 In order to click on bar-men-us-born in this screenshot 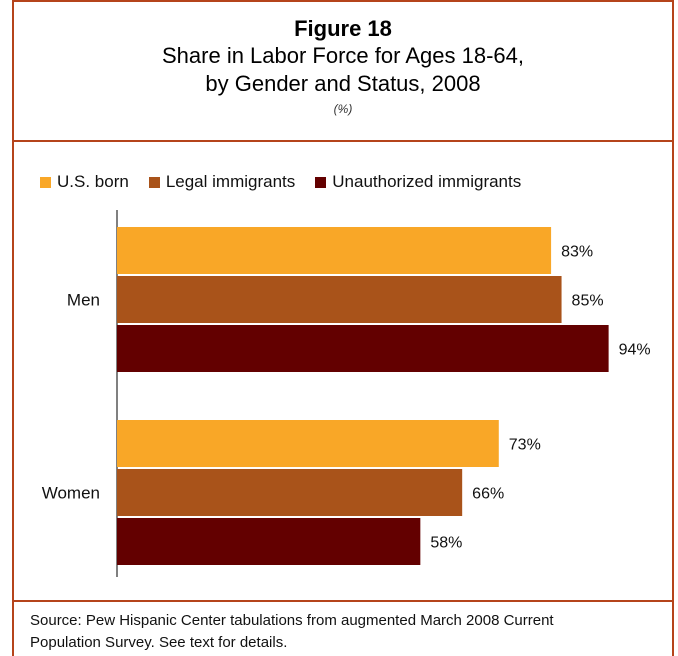, I will do `click(334, 250)`.